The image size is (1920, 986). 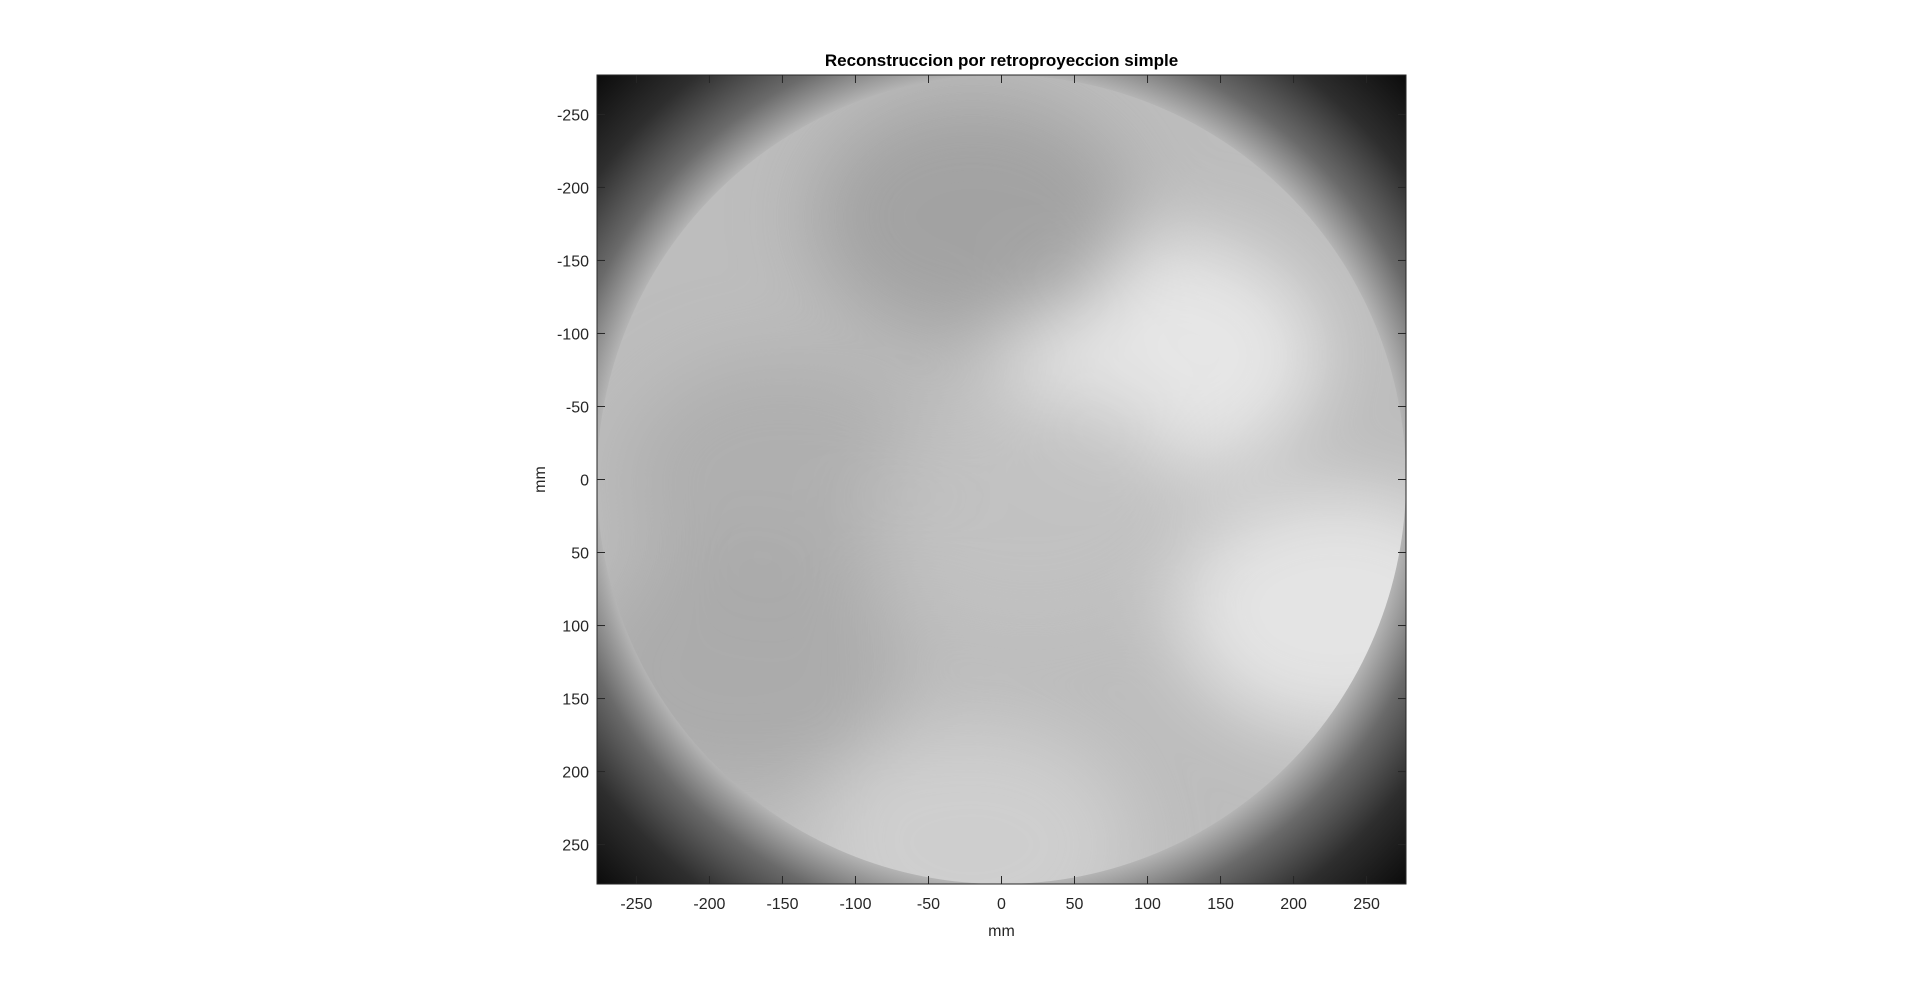 I want to click on y-tick-label: -250, so click(x=573, y=115).